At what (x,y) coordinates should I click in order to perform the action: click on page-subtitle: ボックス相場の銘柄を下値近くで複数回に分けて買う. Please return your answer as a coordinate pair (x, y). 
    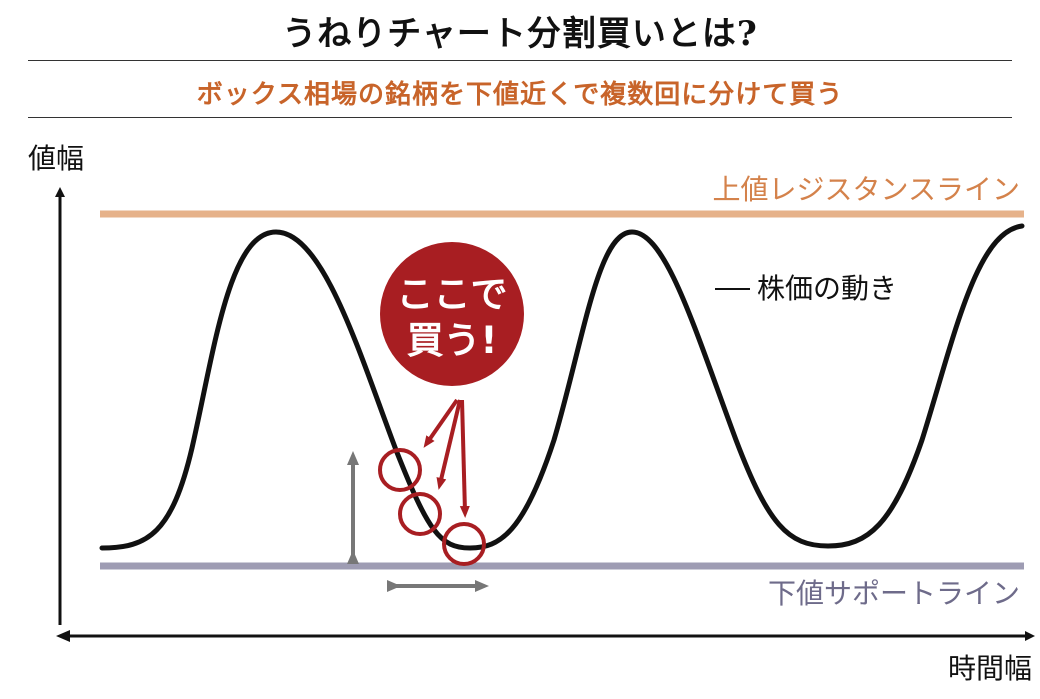
    Looking at the image, I should click on (520, 95).